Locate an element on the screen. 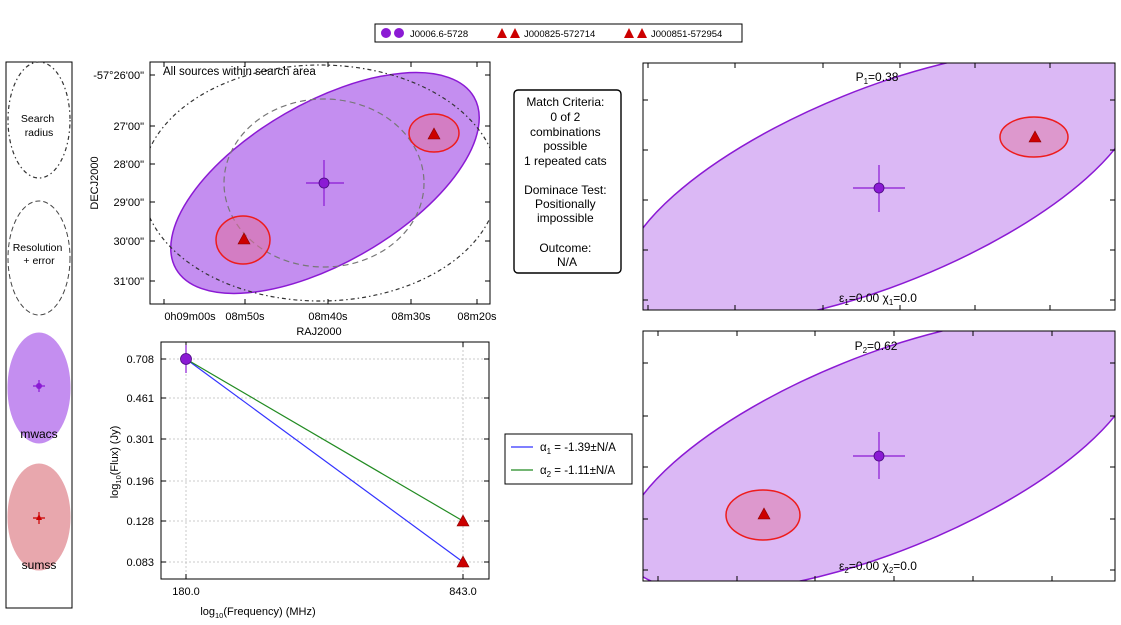 This screenshot has height=625, width=1121. search-area-ellipse is located at coordinates (320, 183).